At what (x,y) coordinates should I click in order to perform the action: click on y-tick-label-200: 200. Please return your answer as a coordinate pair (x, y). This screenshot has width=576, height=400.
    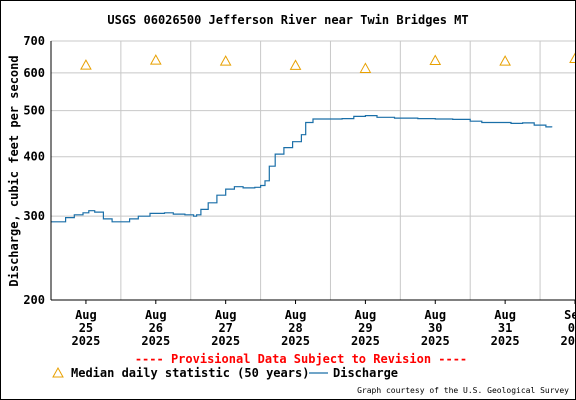
    Looking at the image, I should click on (34, 300).